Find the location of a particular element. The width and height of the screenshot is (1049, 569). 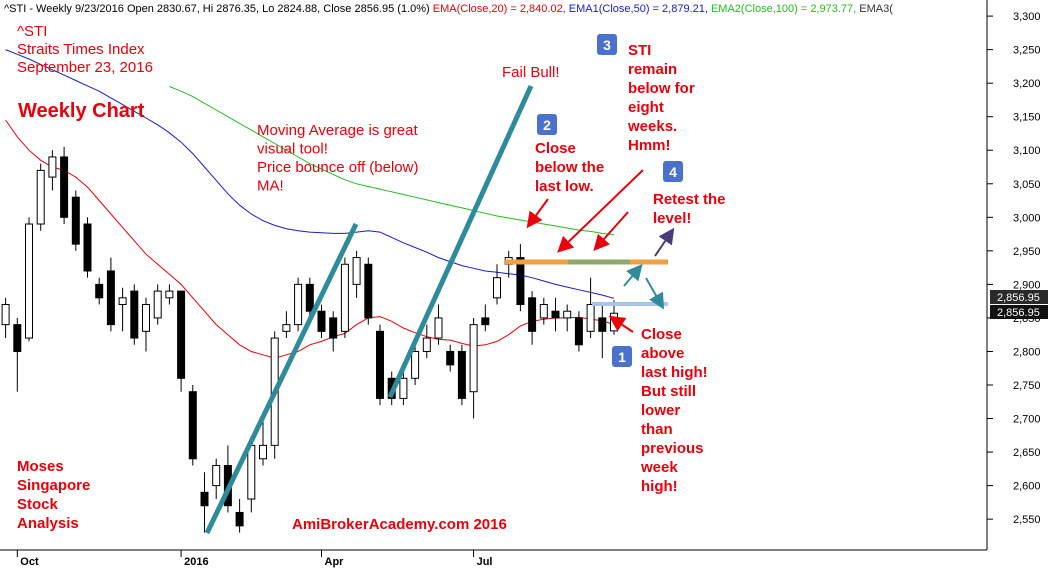

annotation: below the is located at coordinates (569, 167).